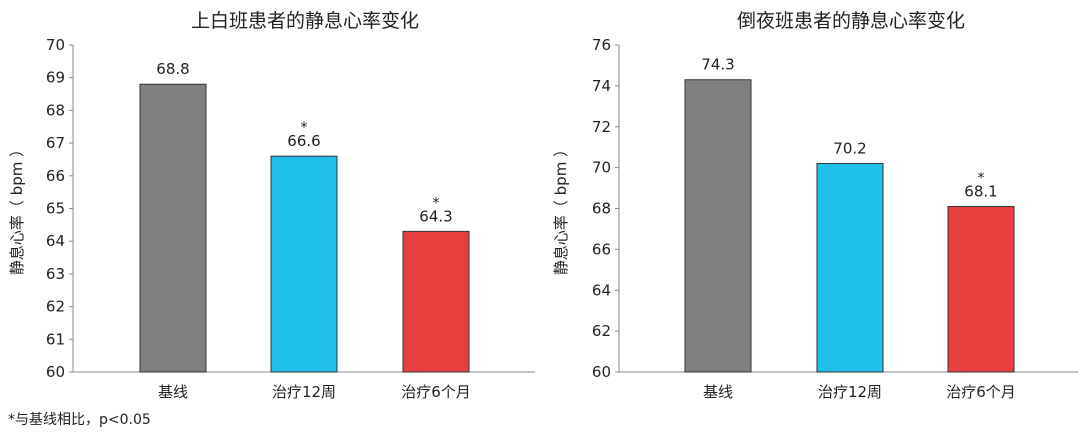 Image resolution: width=1080 pixels, height=435 pixels. Describe the element at coordinates (601, 86) in the screenshot. I see `chart2-y-tick-label: 74` at that location.